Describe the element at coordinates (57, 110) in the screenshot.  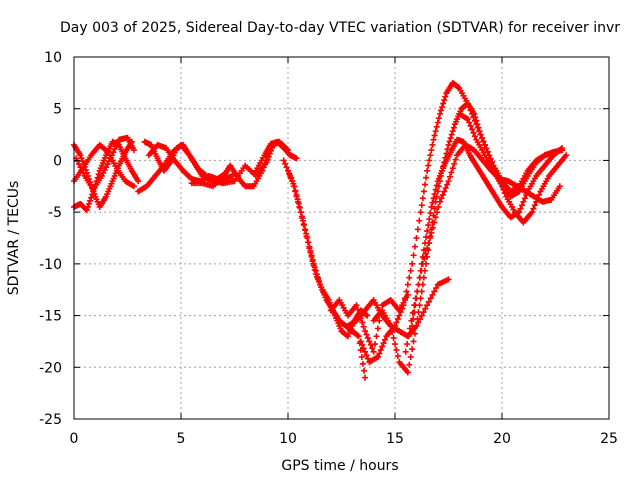
I see `y-tick-label: 5` at that location.